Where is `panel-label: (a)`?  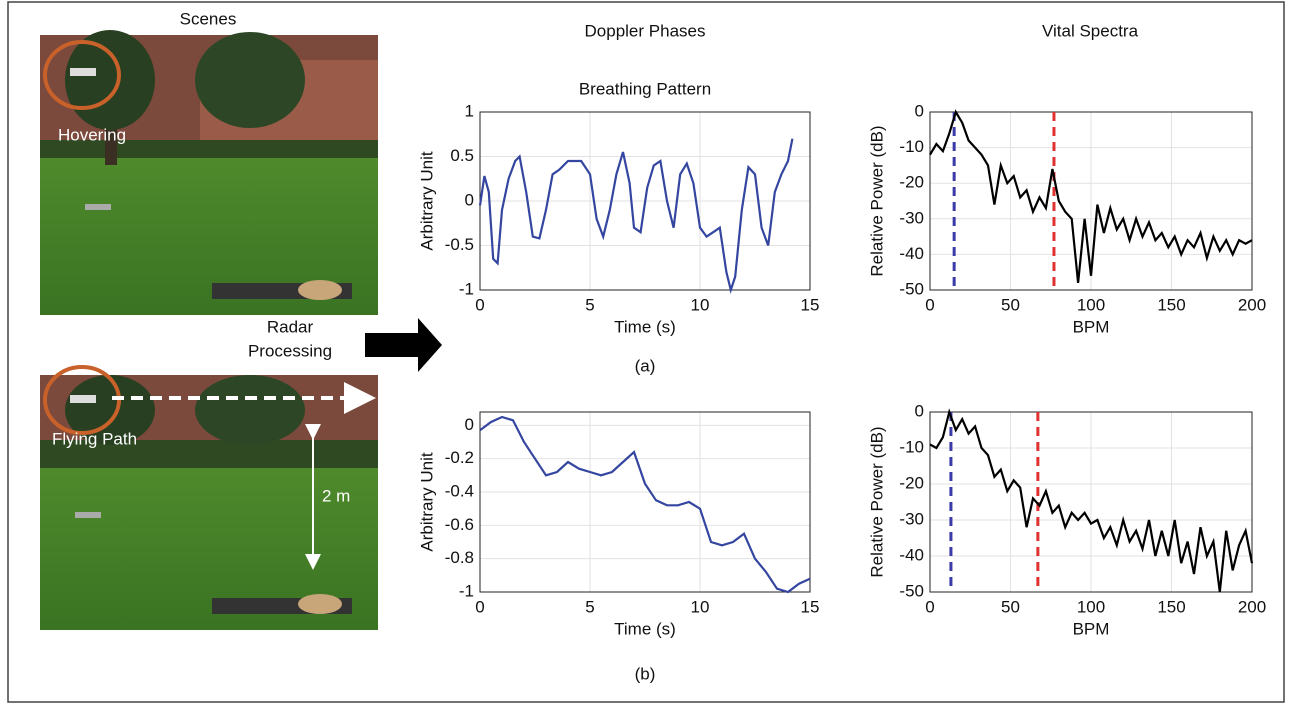 panel-label: (a) is located at coordinates (645, 365).